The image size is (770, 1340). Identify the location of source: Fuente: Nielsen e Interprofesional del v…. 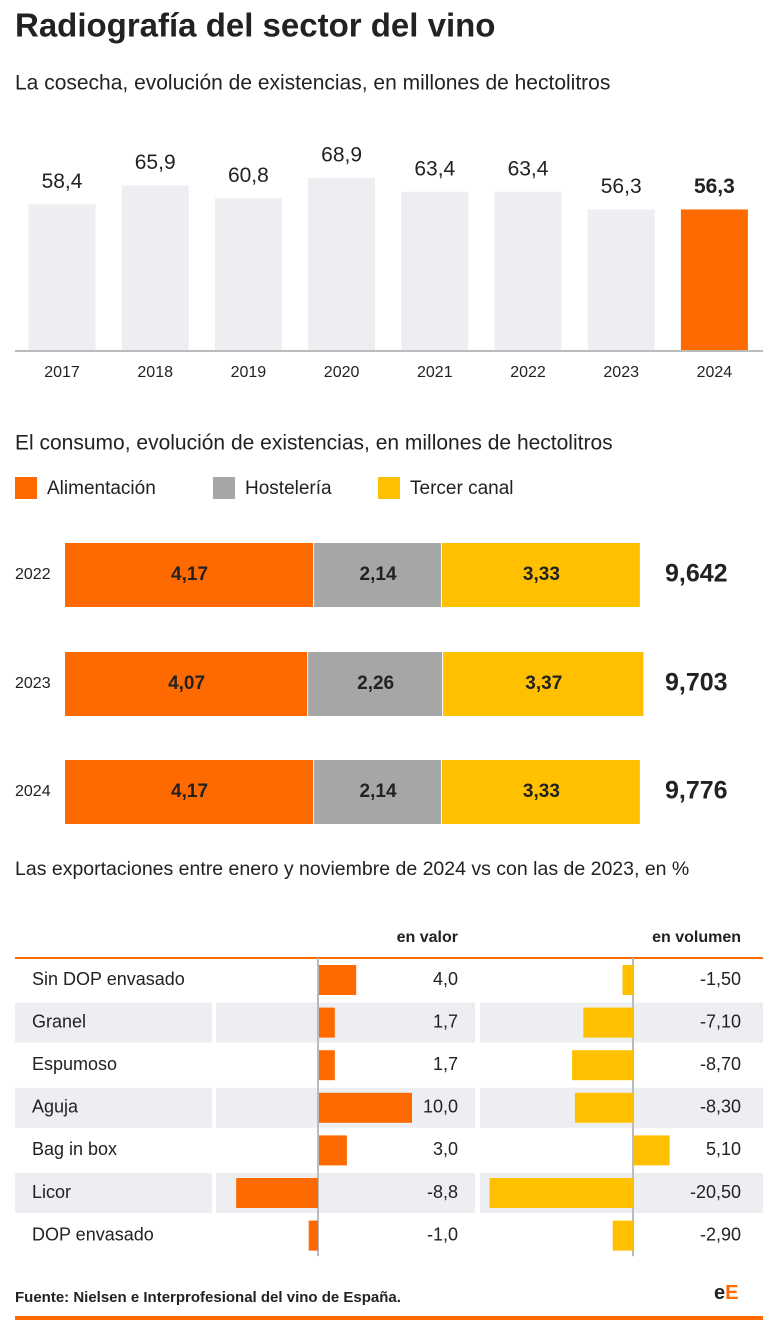
(208, 1297).